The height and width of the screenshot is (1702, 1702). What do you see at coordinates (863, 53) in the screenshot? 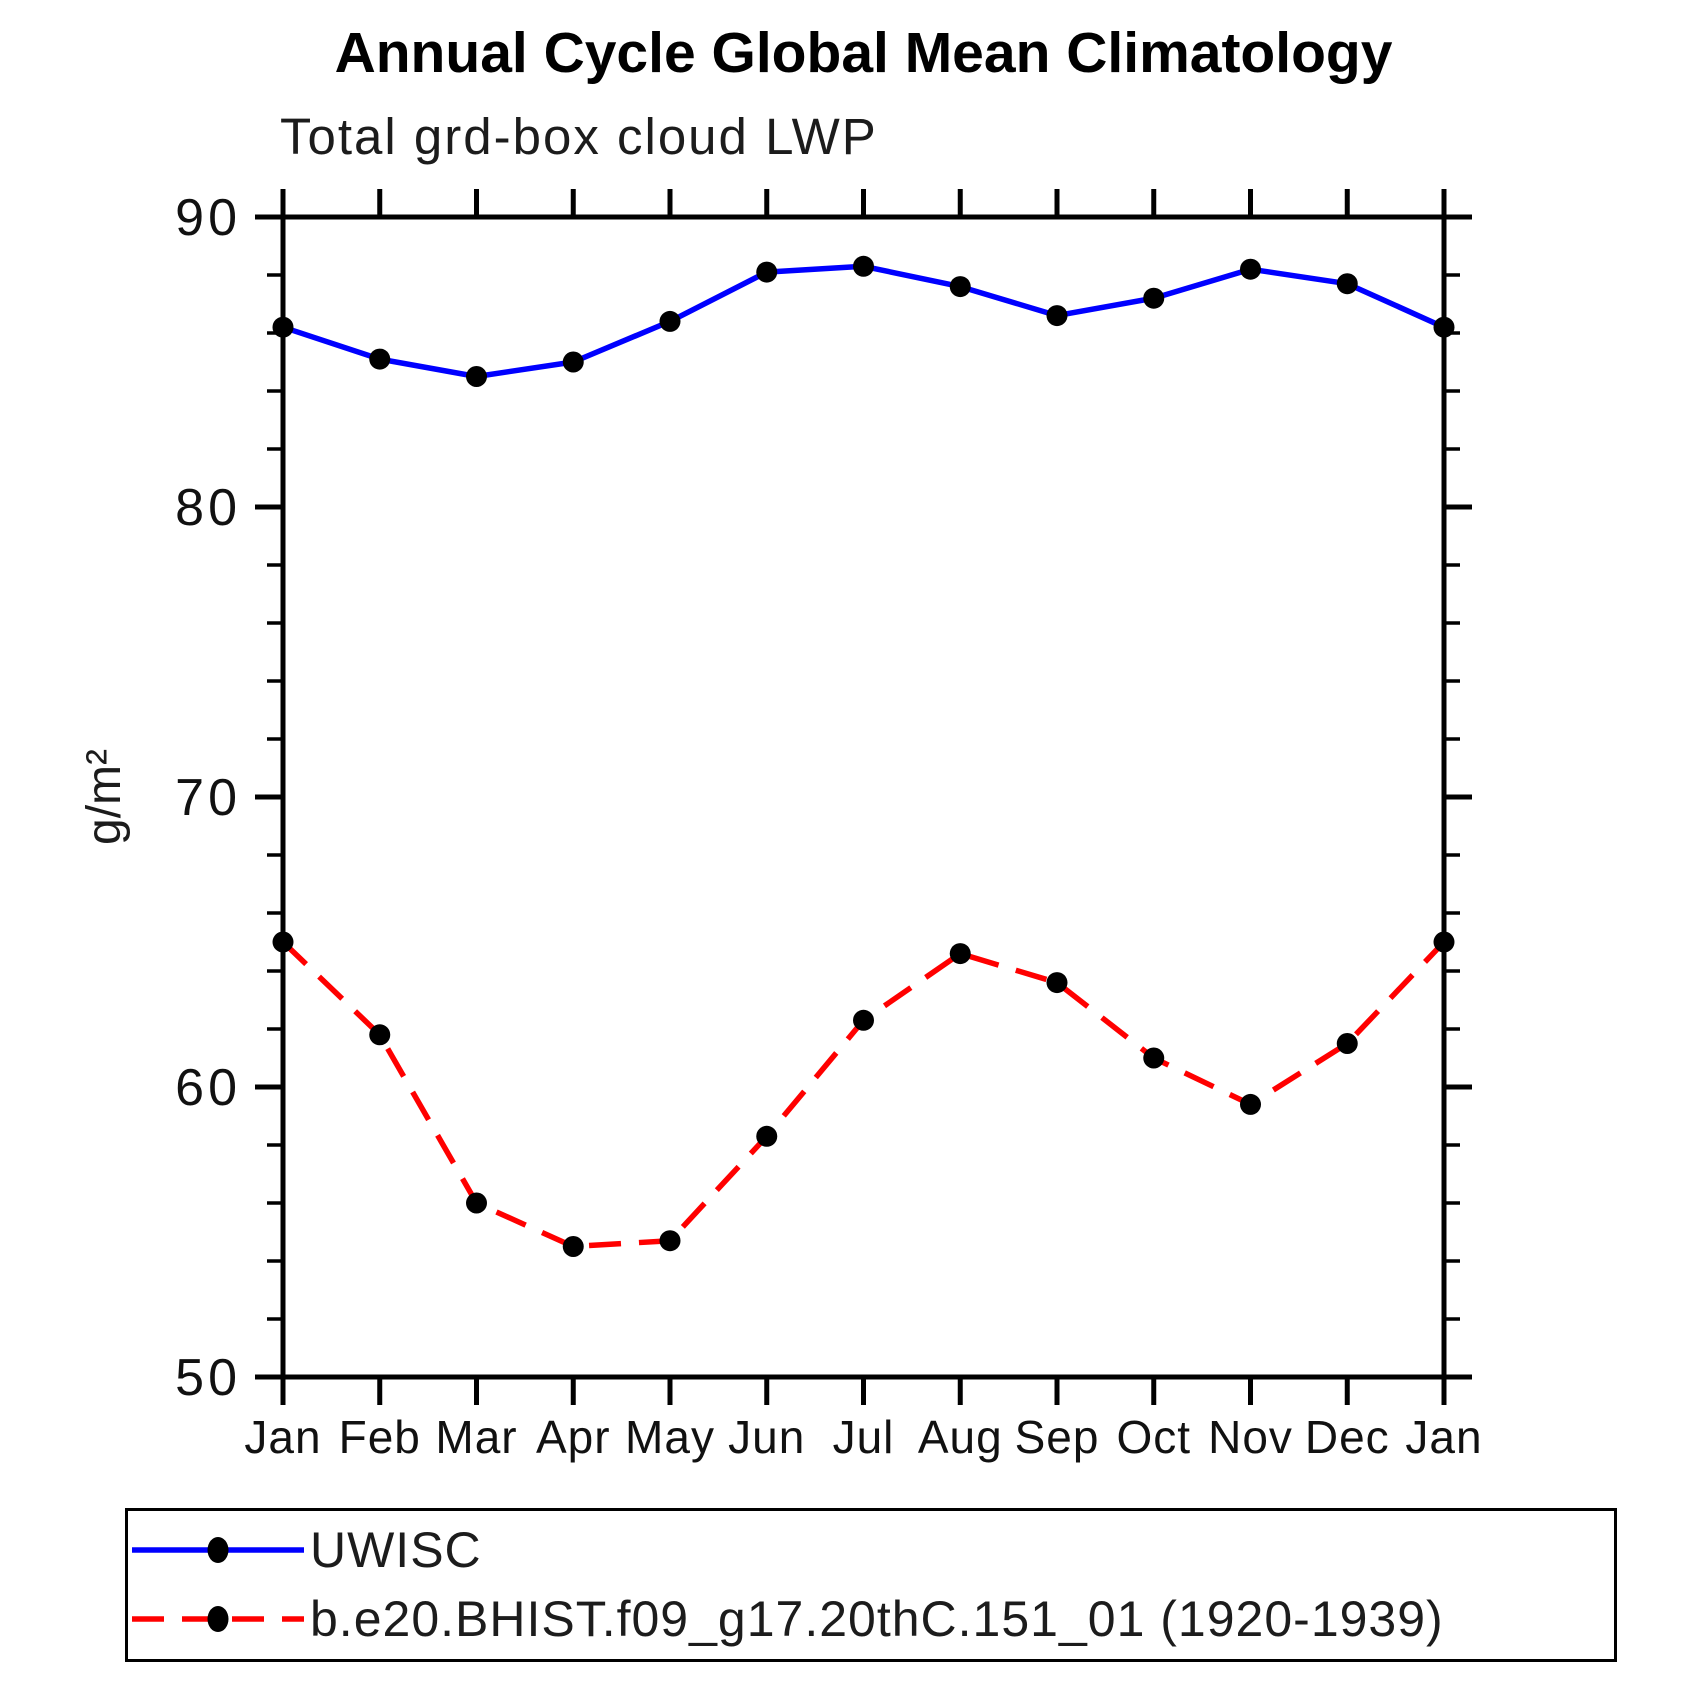
I see `chart-title: Annual Cycle Global Mean Climatology` at bounding box center [863, 53].